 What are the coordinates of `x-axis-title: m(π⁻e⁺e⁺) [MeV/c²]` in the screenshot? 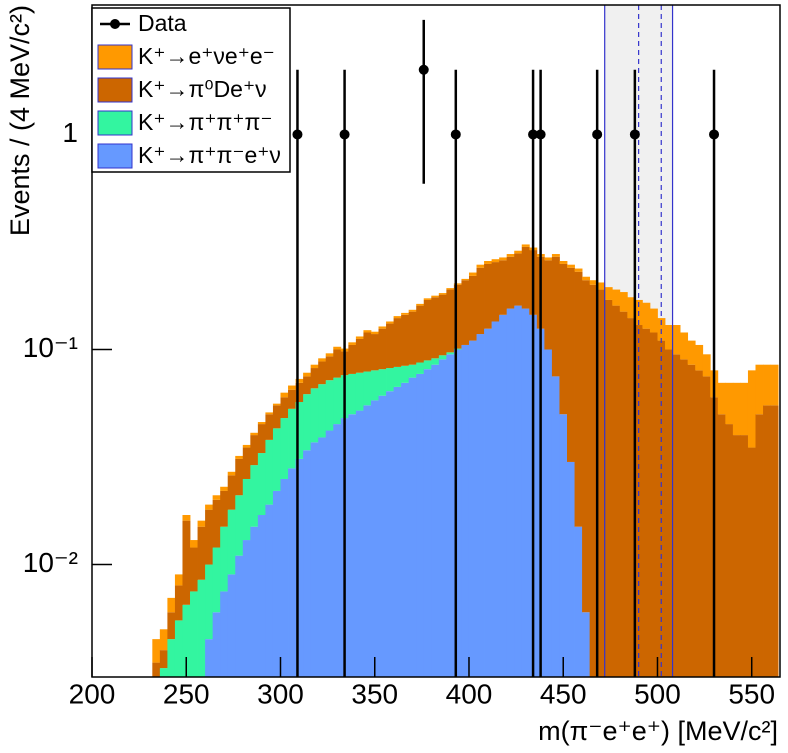 It's located at (658, 731).